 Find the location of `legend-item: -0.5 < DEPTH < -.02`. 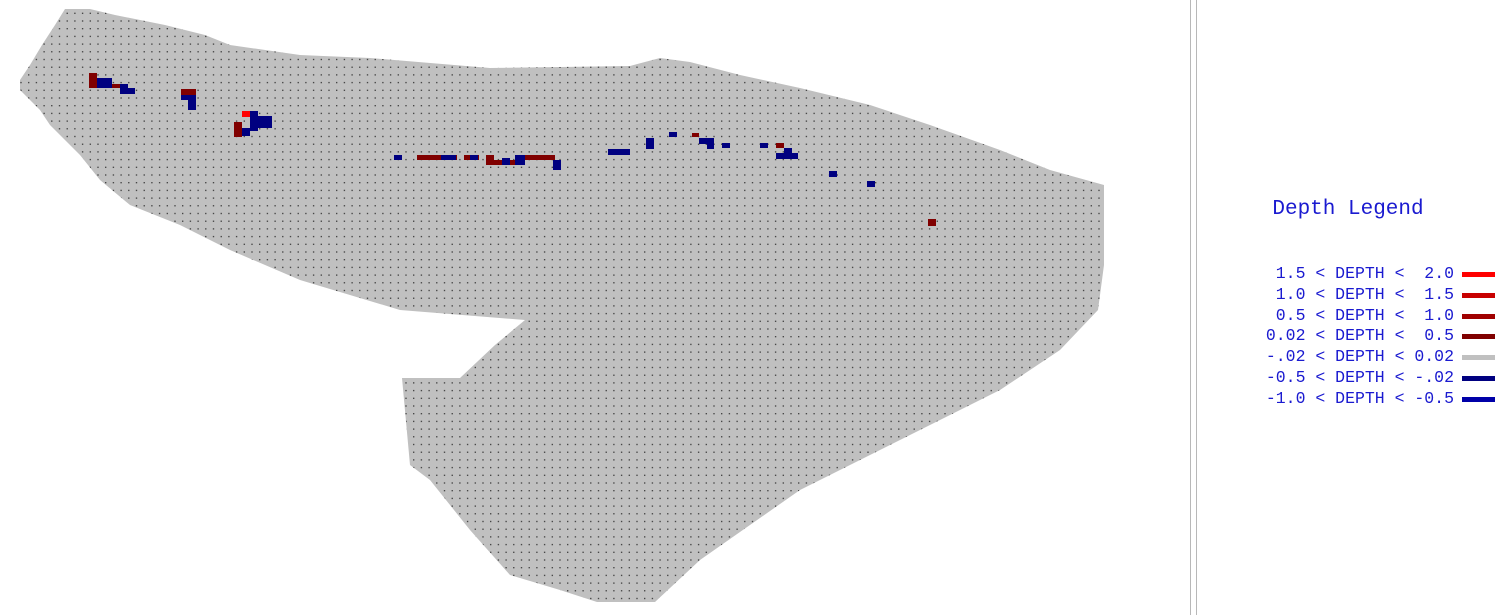

legend-item: -0.5 < DEPTH < -.02 is located at coordinates (1350, 378).